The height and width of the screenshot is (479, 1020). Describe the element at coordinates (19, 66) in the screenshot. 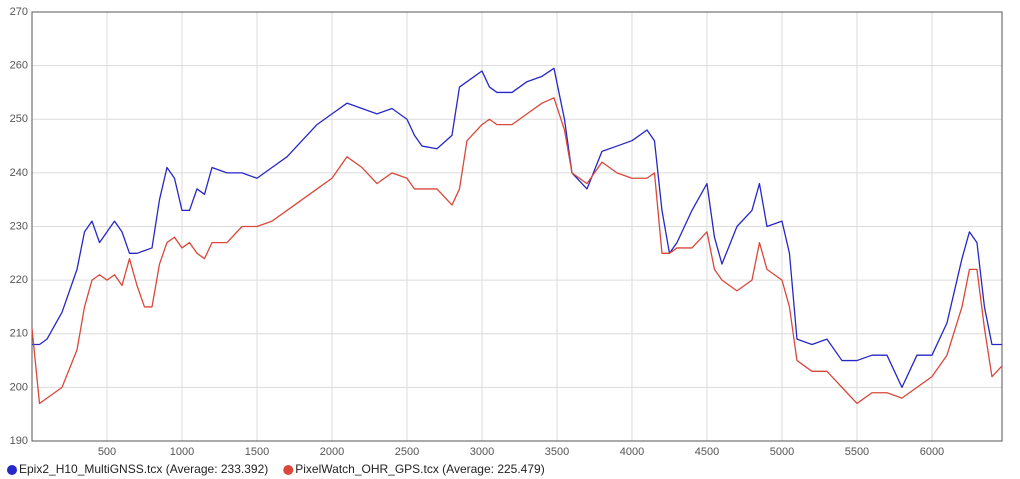

I see `y-tick-label: 260` at that location.